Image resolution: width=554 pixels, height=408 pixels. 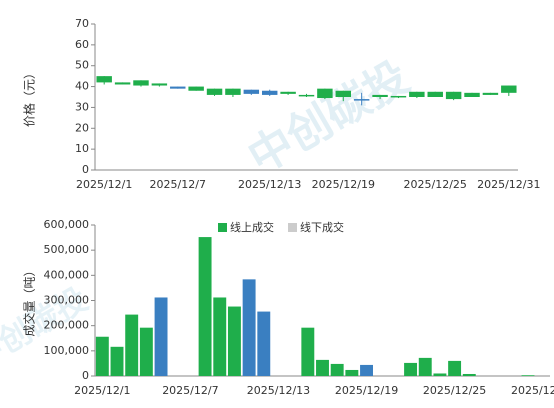 What do you see at coordinates (82, 65) in the screenshot?
I see `y-tick-label: 50` at bounding box center [82, 65].